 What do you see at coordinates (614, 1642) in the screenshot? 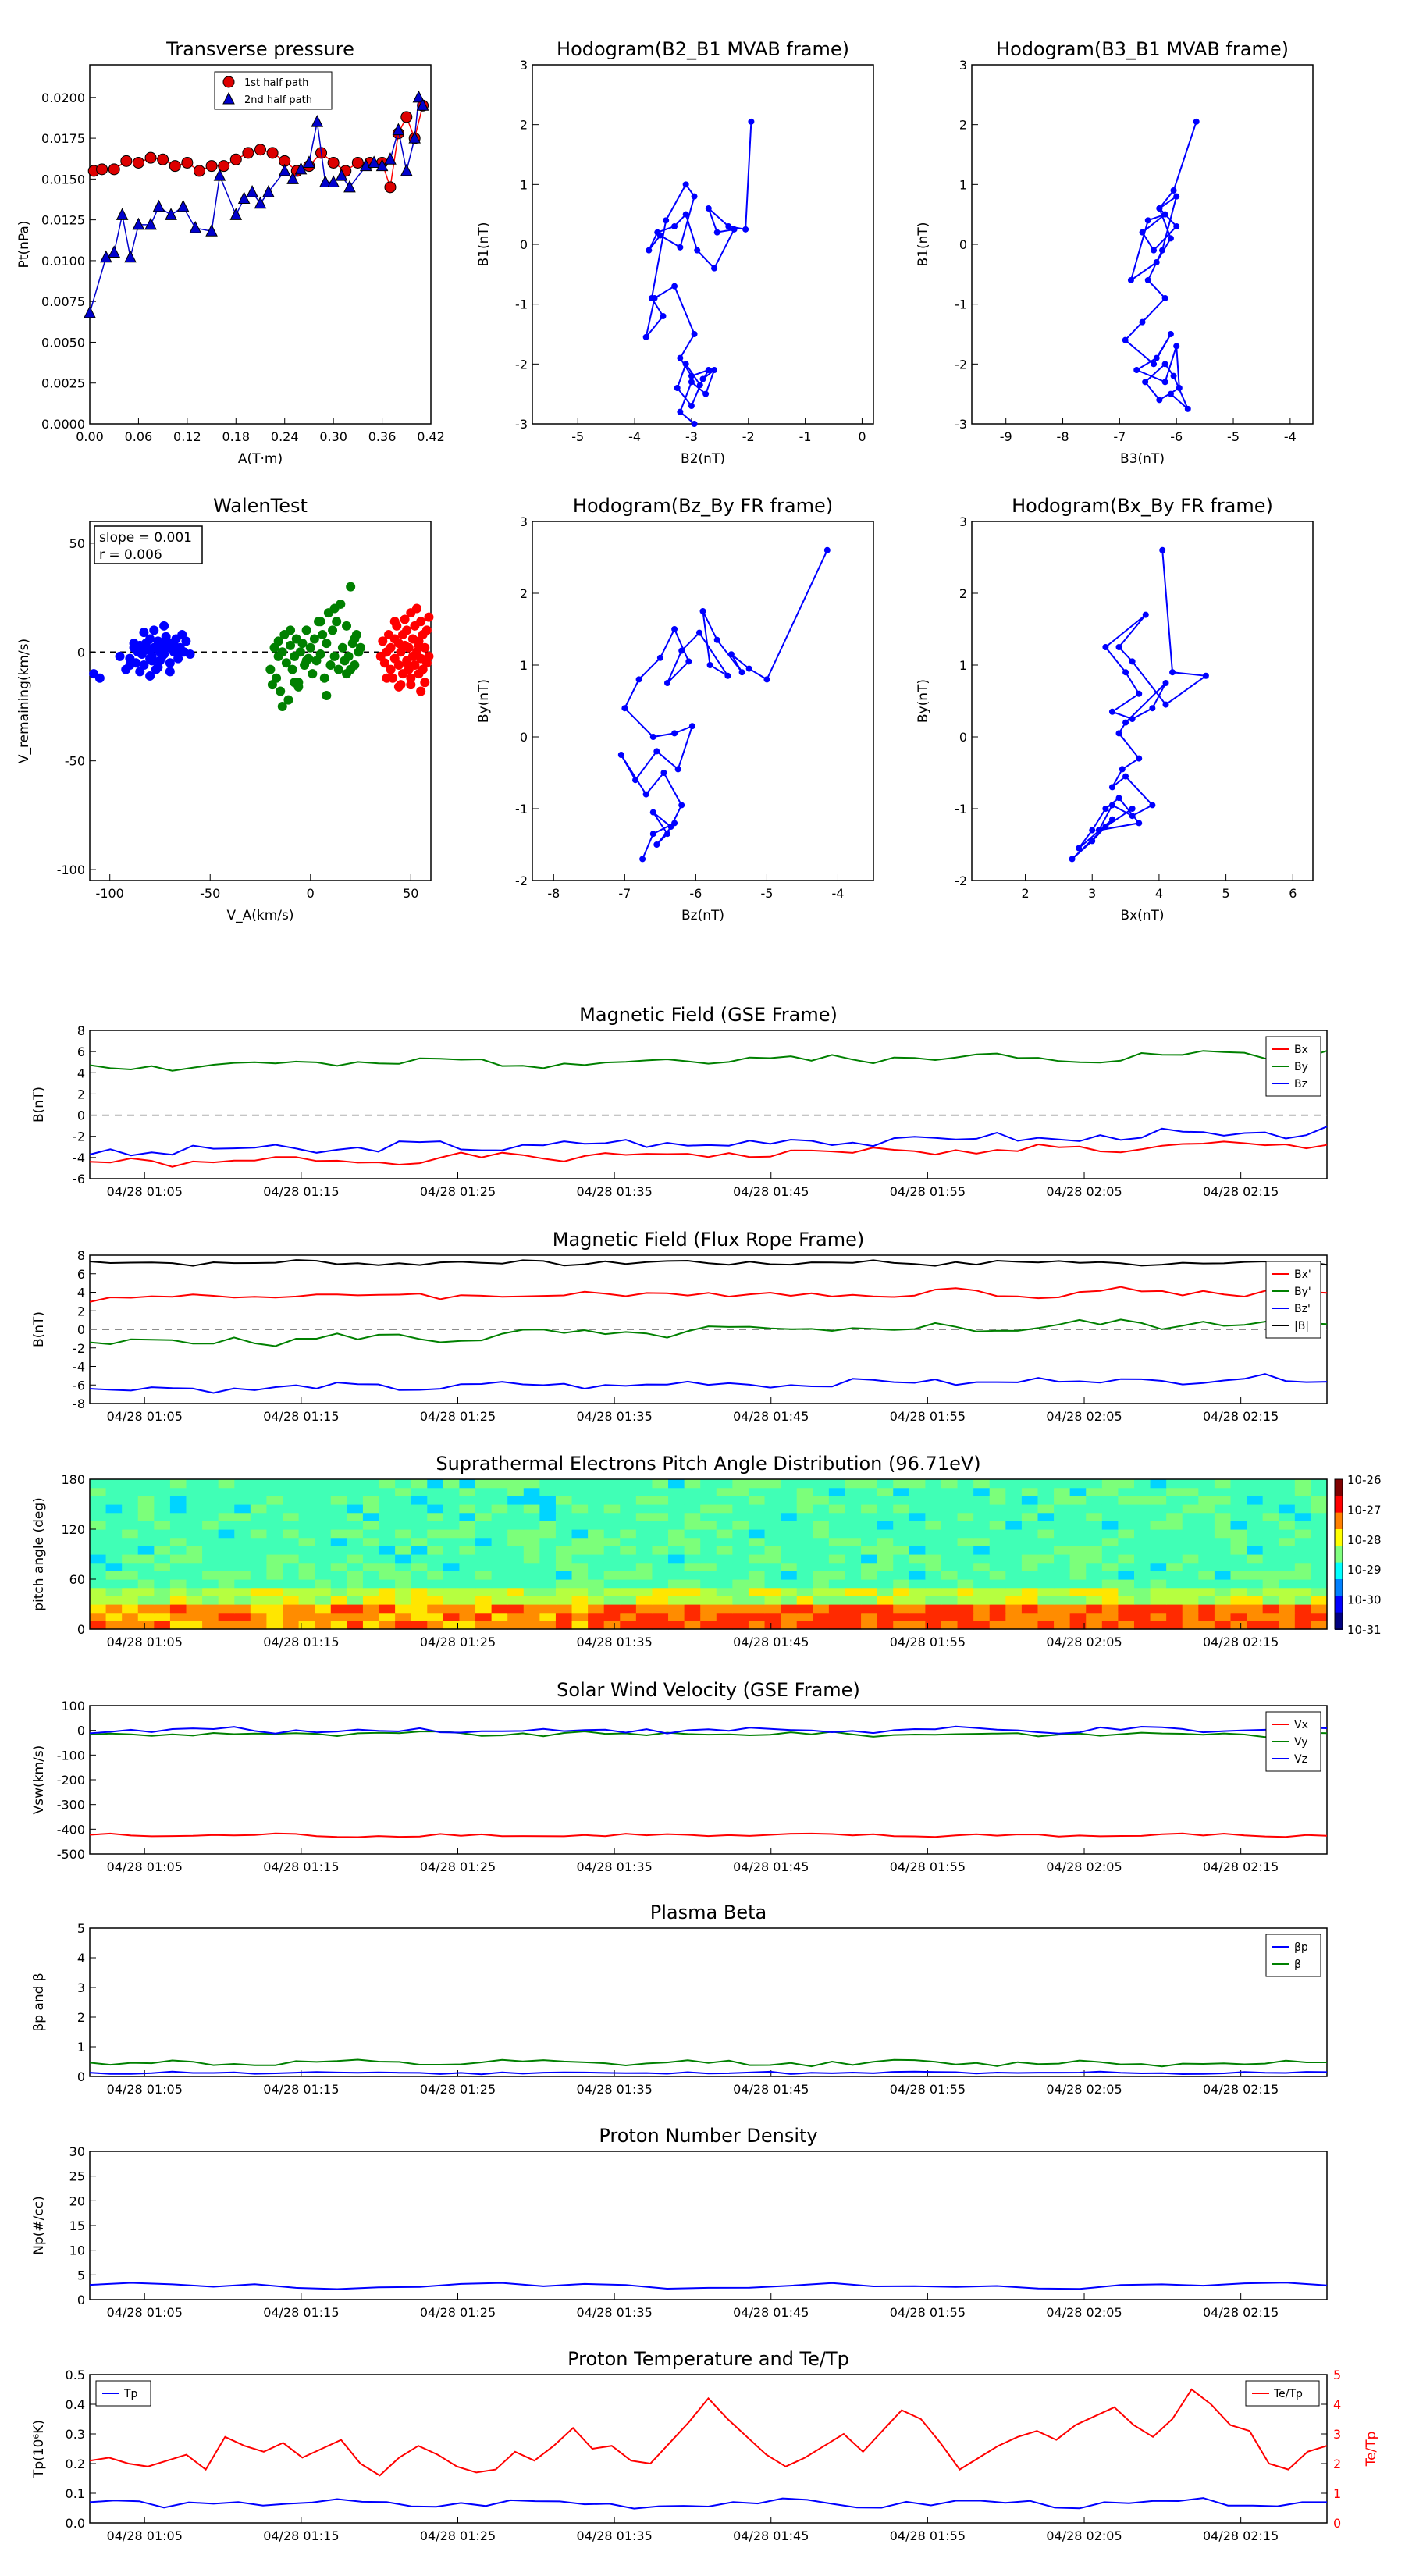
I see `pad-xtick-label: 04/28 01:35` at bounding box center [614, 1642].